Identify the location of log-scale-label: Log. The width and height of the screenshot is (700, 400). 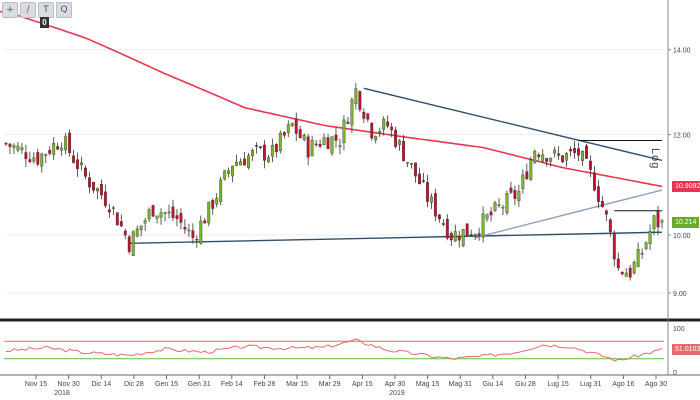
(655, 159).